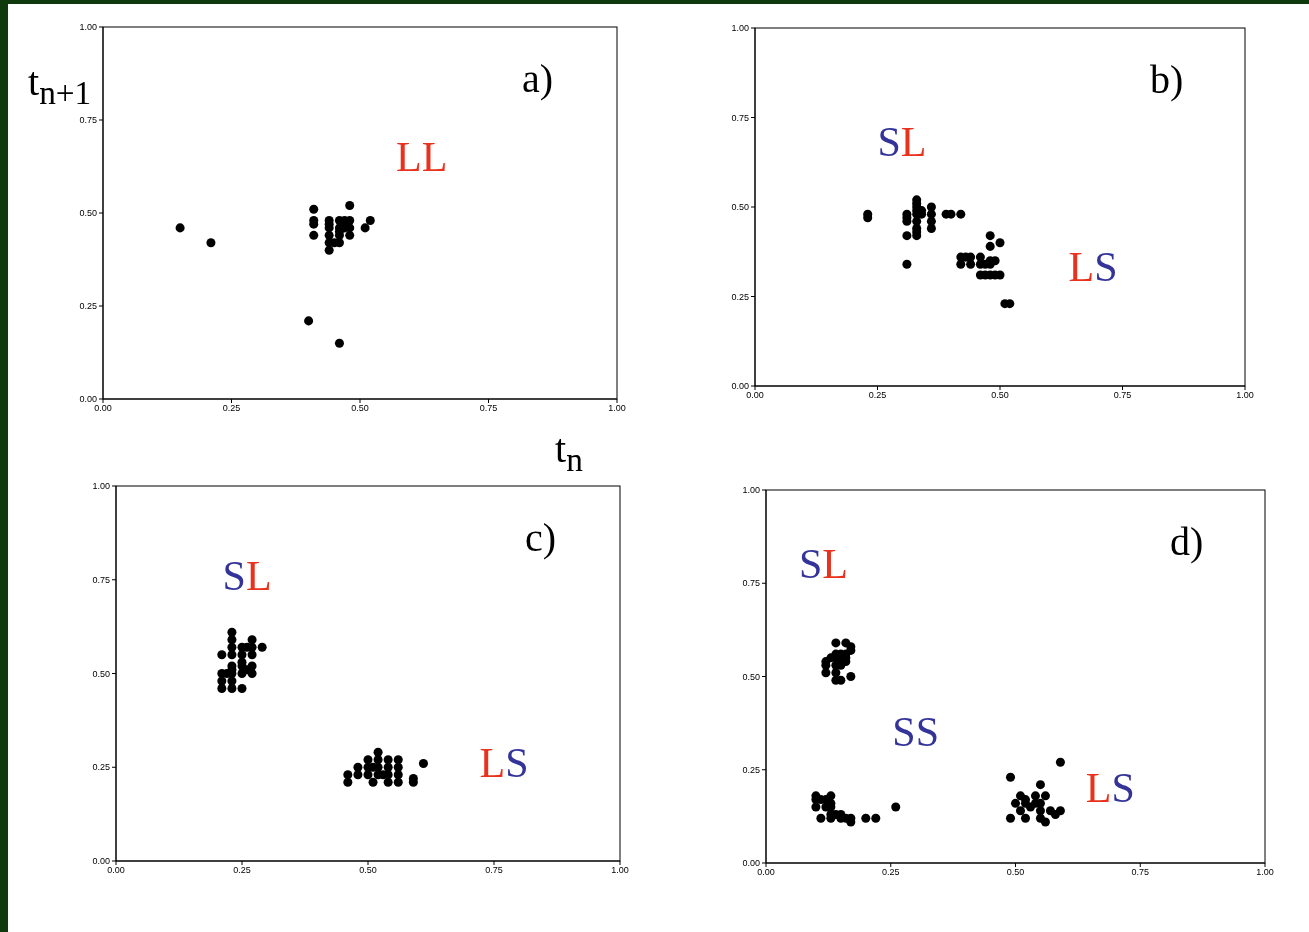  What do you see at coordinates (538, 78) in the screenshot?
I see `text: a)` at bounding box center [538, 78].